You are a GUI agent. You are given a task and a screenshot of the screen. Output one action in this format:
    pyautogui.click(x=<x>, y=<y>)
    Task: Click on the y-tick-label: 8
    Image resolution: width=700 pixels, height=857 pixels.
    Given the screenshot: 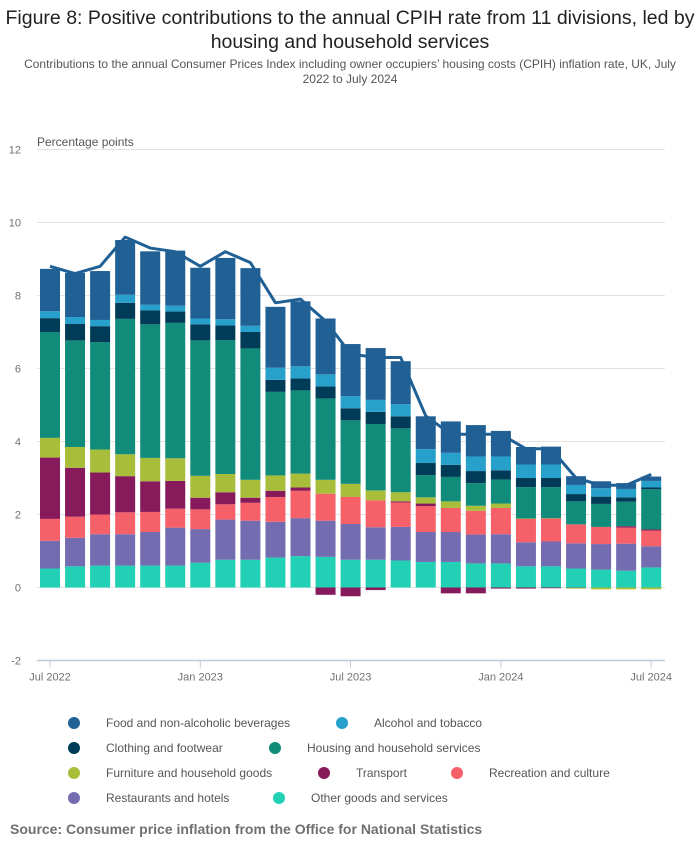 What is the action you would take?
    pyautogui.click(x=18, y=297)
    